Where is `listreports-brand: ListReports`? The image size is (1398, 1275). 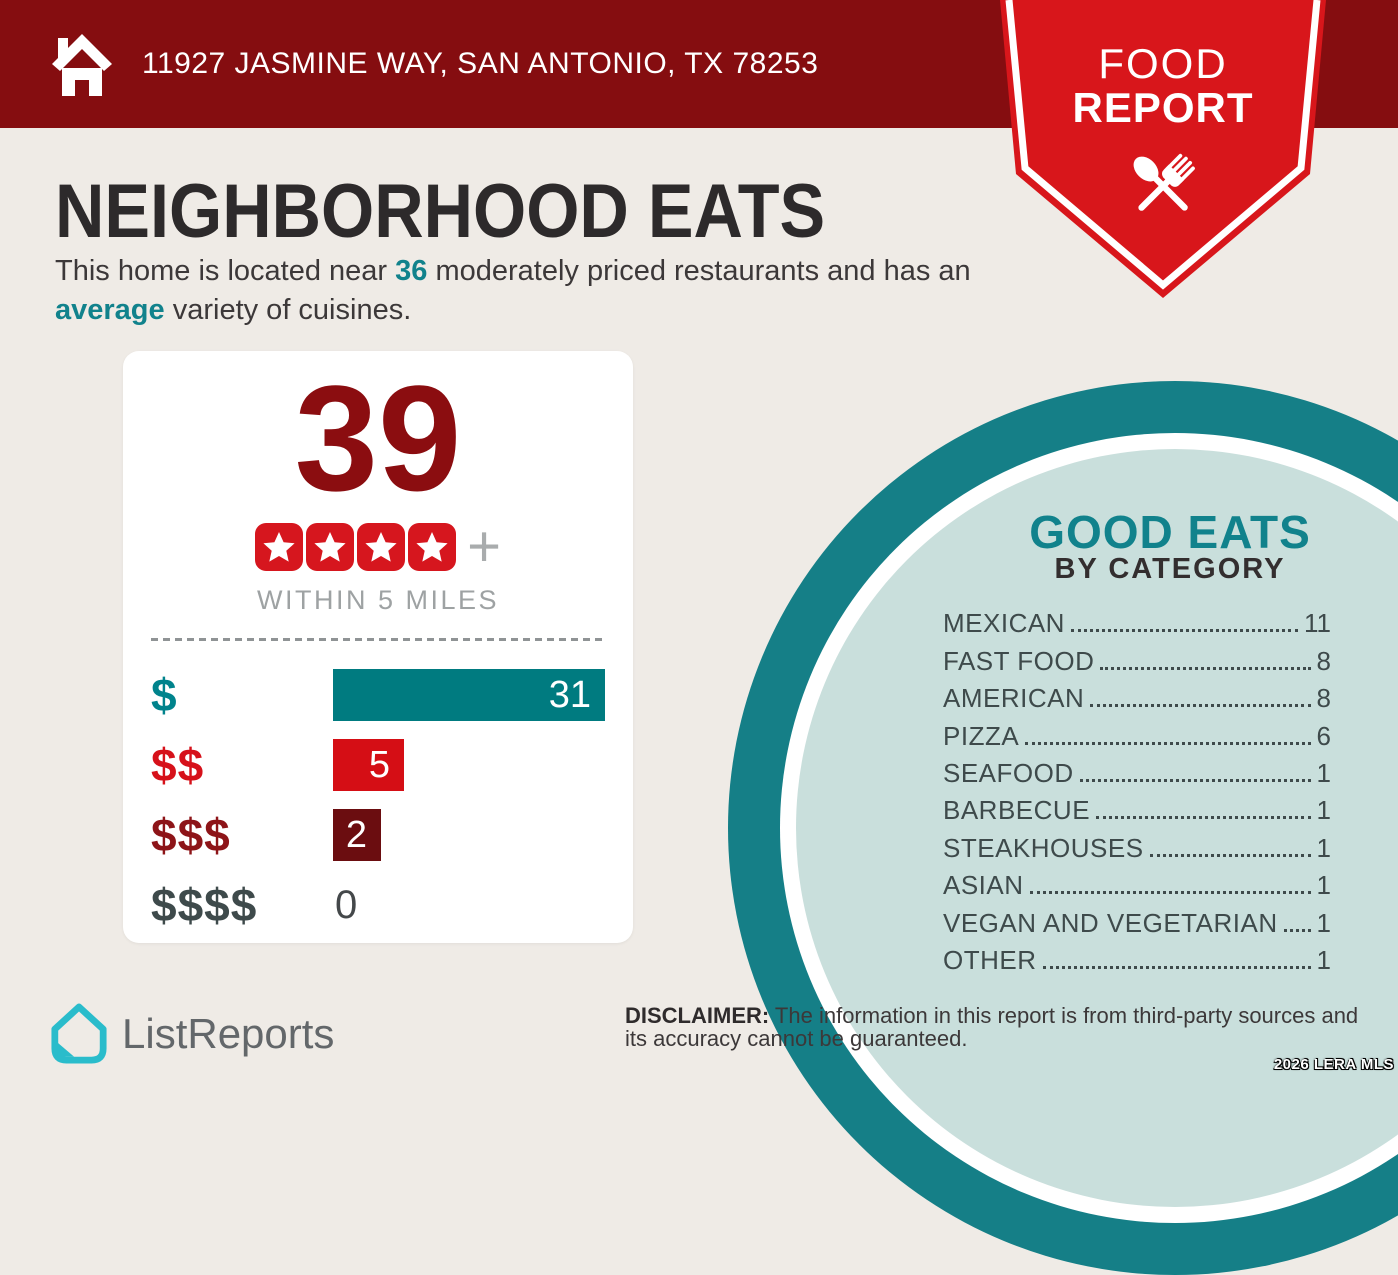 listreports-brand: ListReports is located at coordinates (192, 1034).